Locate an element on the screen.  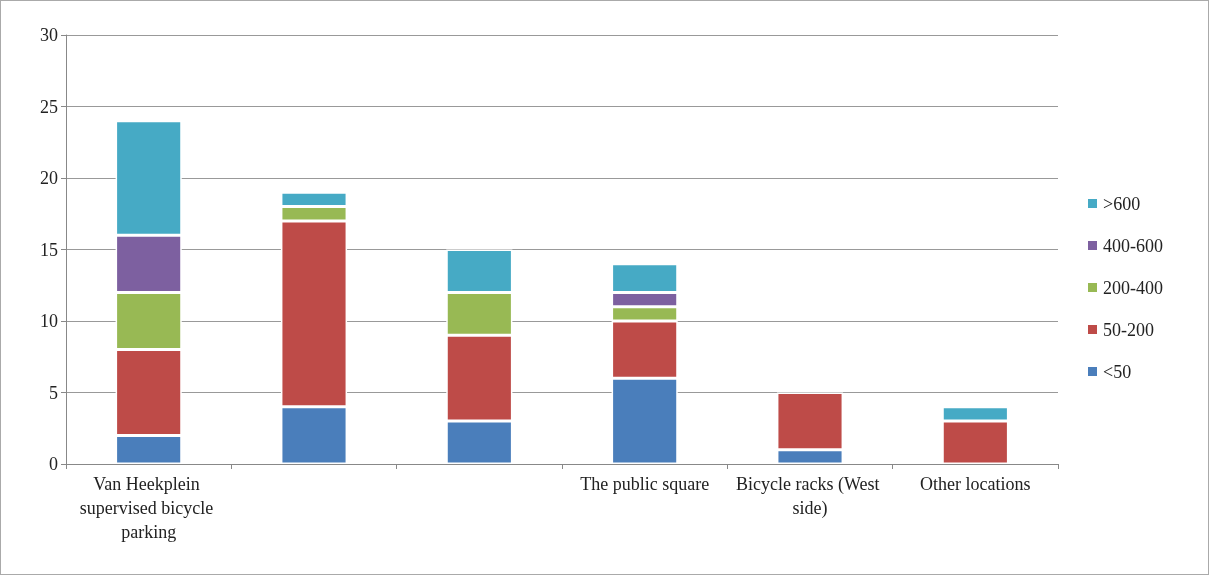
y-tick-label: 5 is located at coordinates (53, 392).